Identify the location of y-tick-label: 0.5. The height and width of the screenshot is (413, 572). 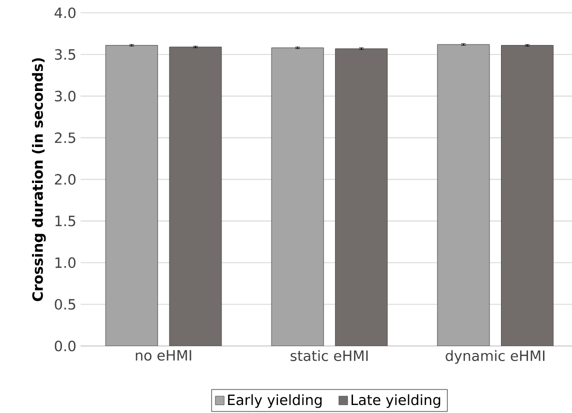
(65, 304).